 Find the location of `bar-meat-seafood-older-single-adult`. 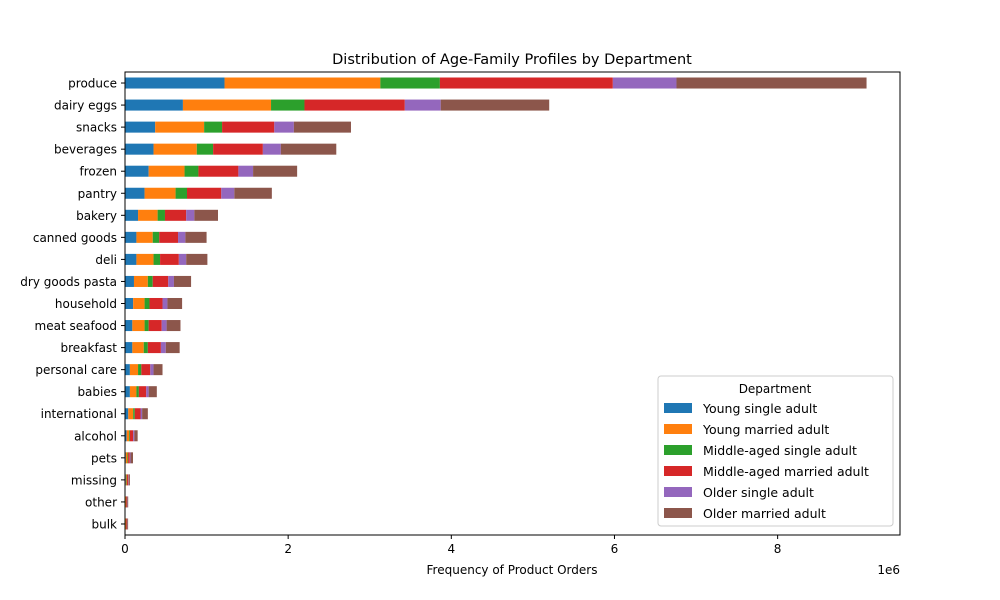

bar-meat-seafood-older-single-adult is located at coordinates (164, 326).